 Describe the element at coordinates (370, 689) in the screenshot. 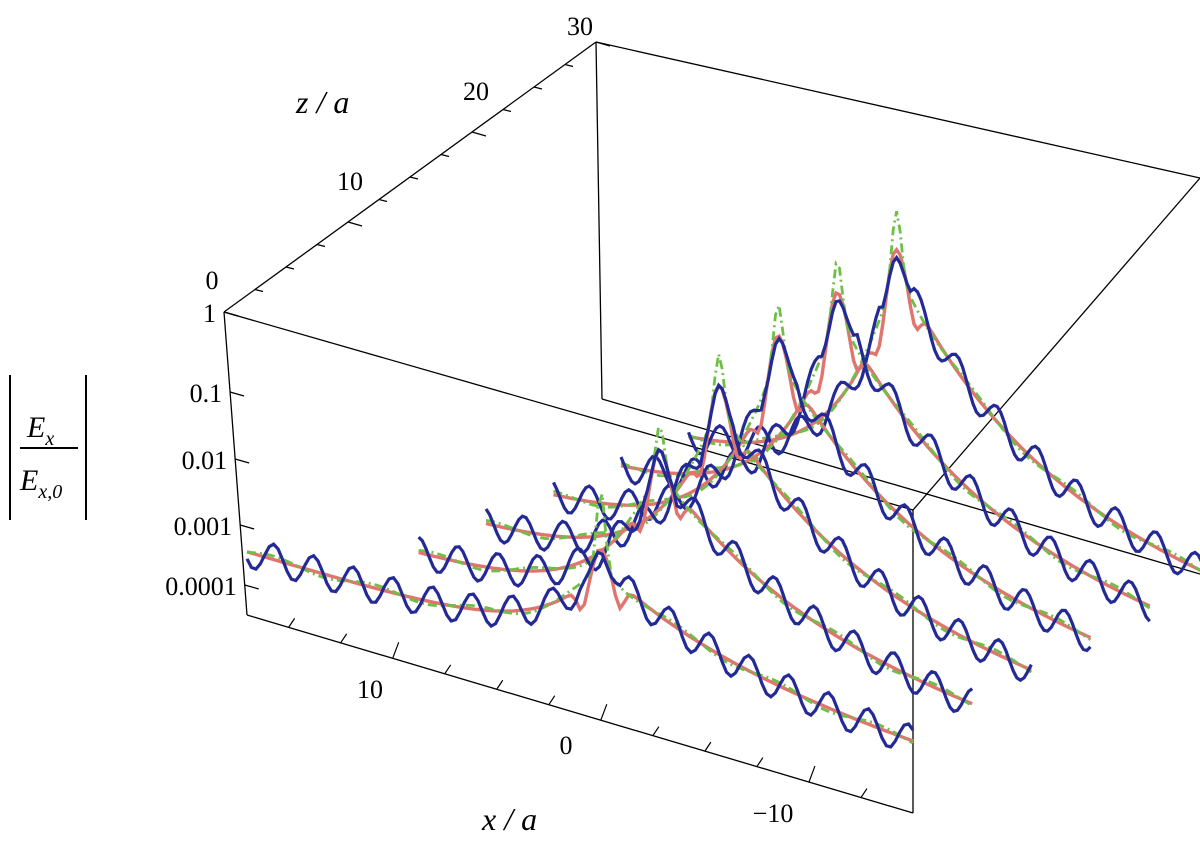

I see `x-tick-label: 10` at that location.